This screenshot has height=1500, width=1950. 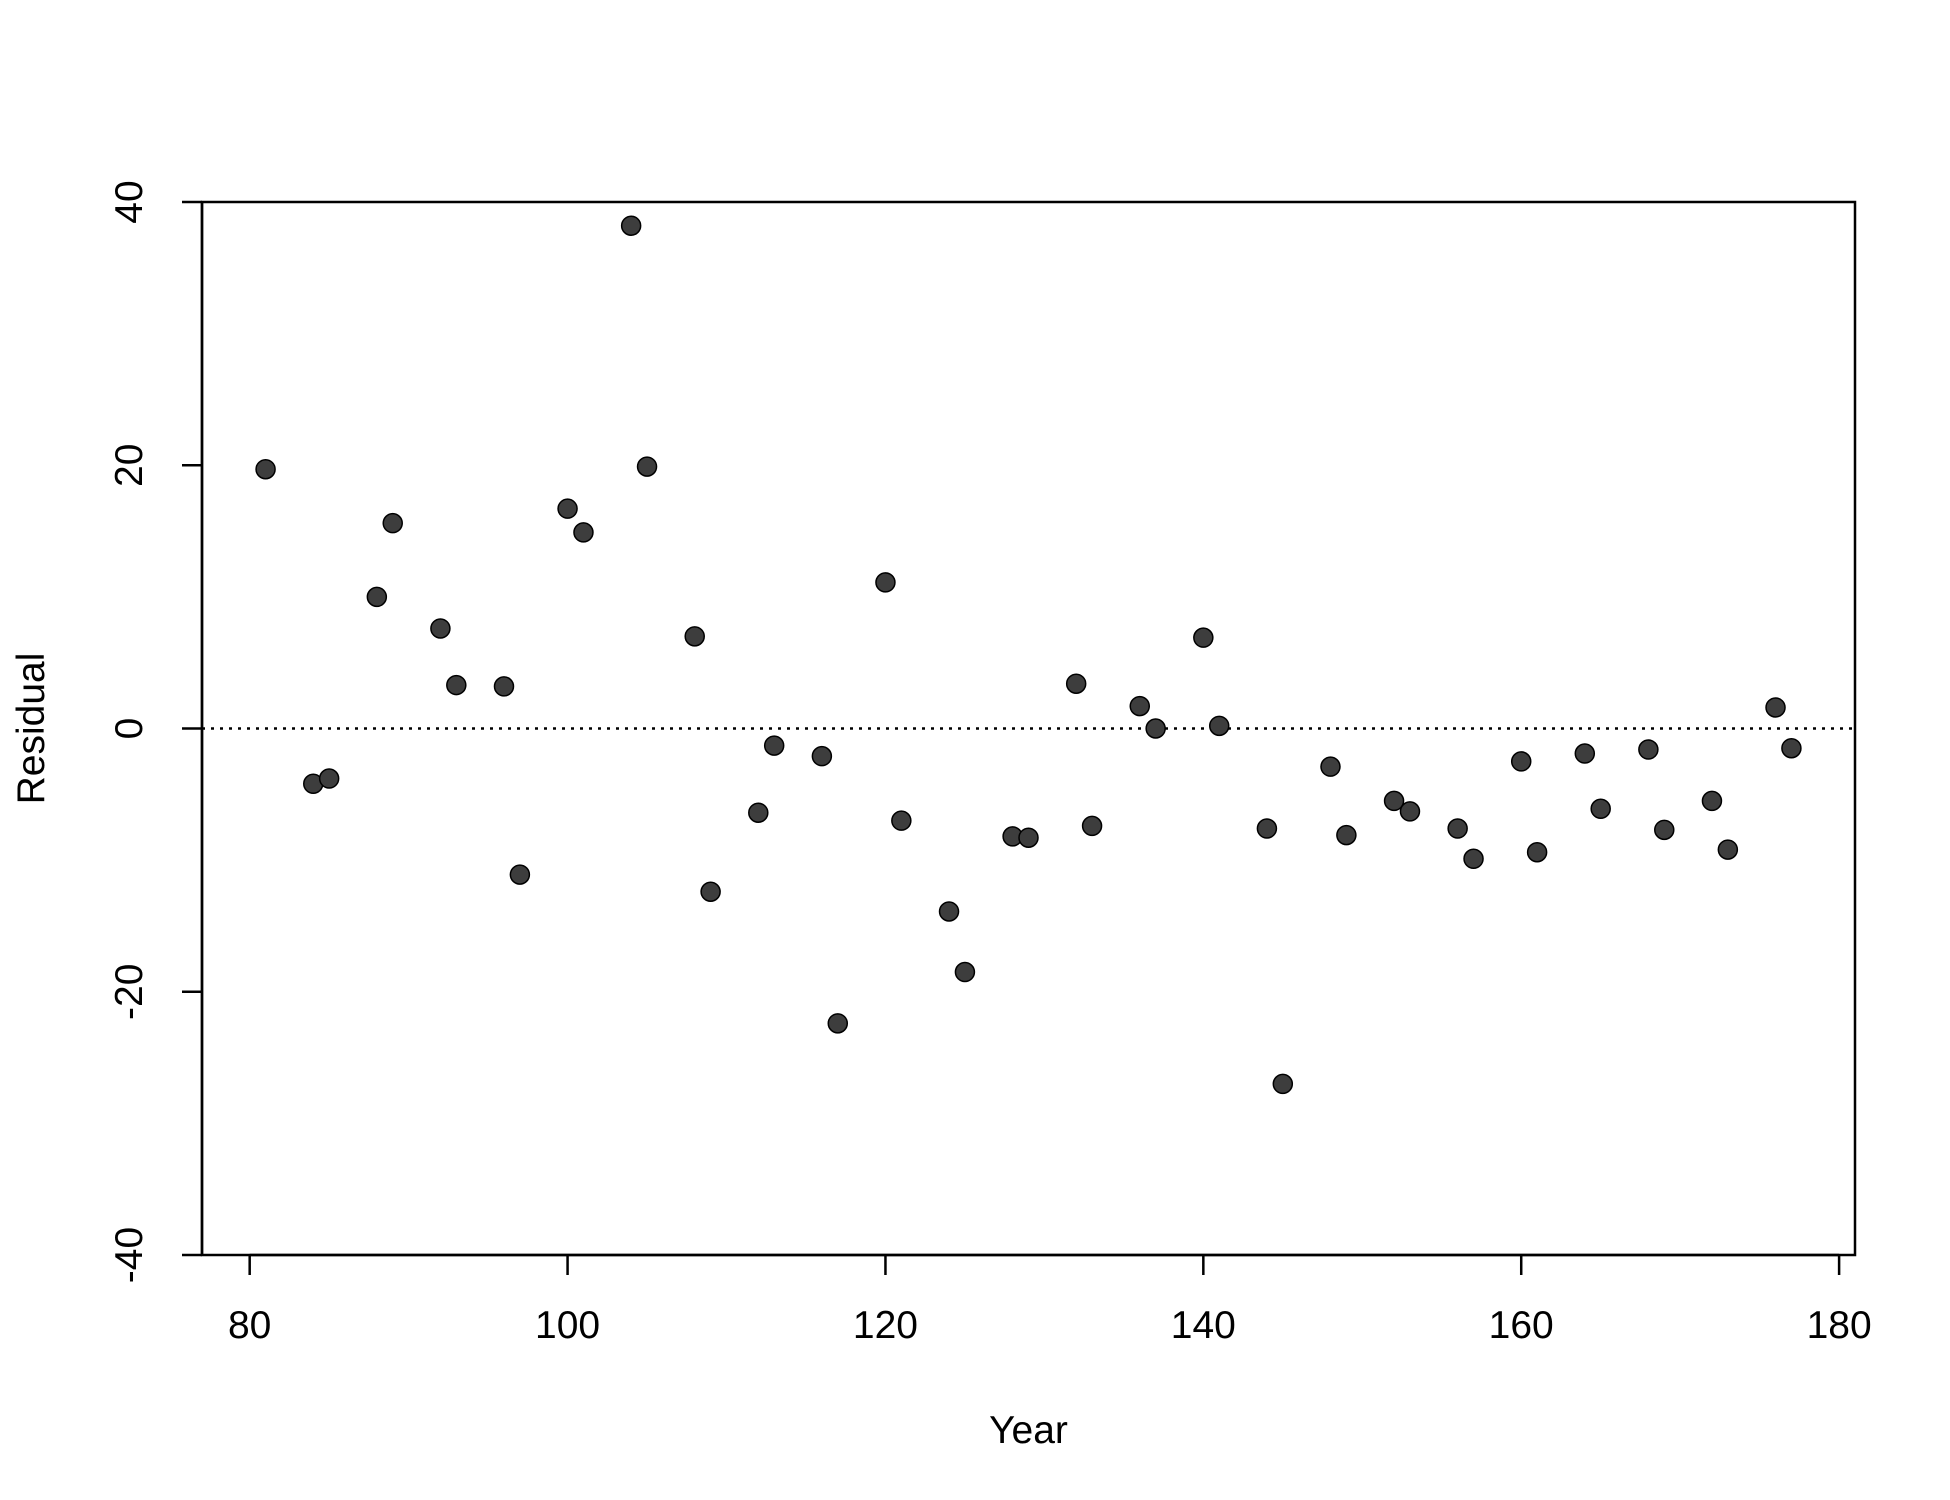 I want to click on x-axis-title: Year, so click(x=1028, y=1430).